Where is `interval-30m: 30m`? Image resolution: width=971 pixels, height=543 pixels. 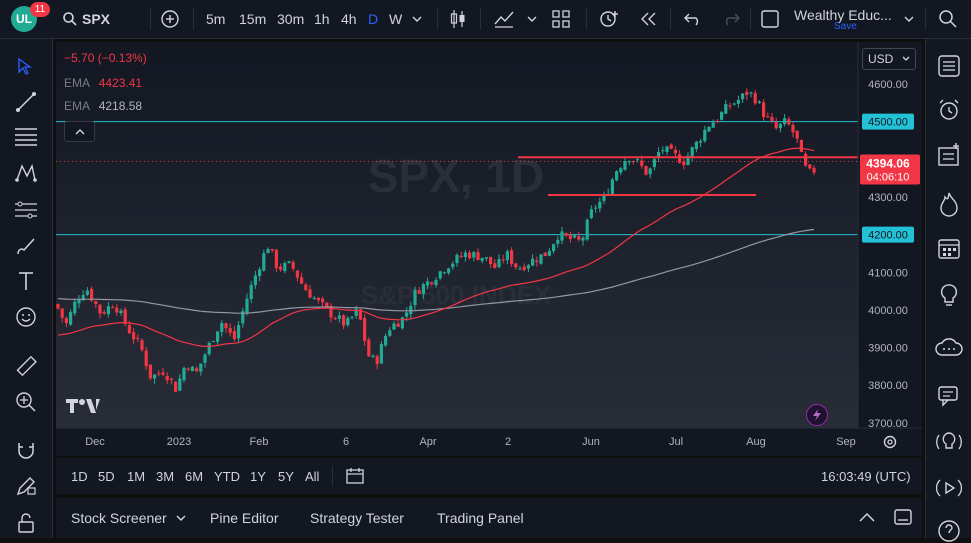 interval-30m: 30m is located at coordinates (291, 19).